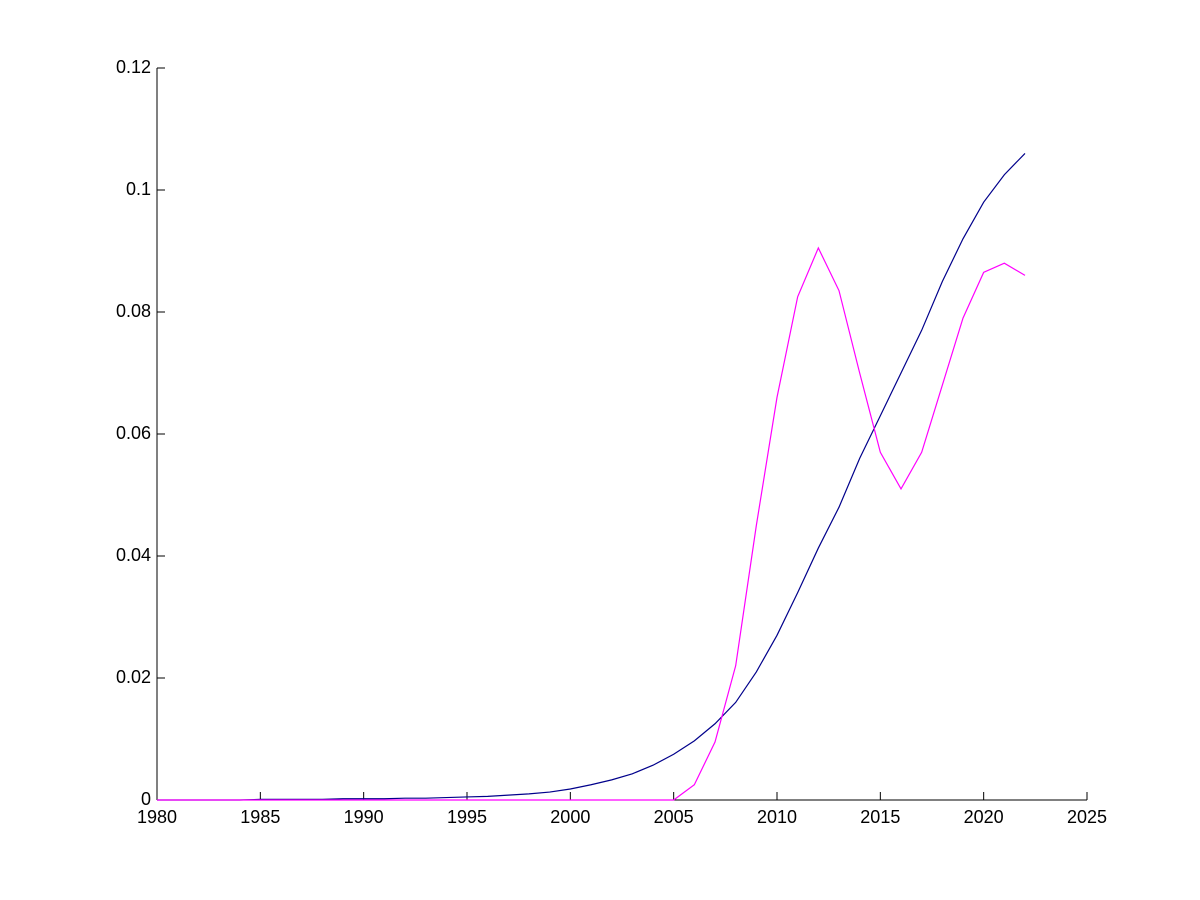 The width and height of the screenshot is (1200, 900). I want to click on x-tick-label: 1995, so click(467, 817).